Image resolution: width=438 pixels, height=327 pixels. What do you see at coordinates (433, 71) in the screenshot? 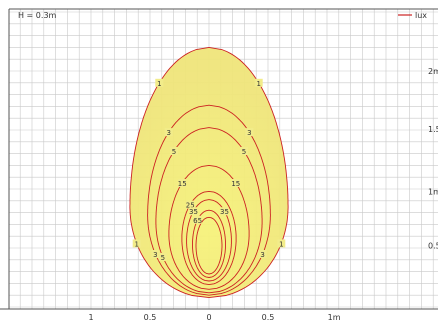
I see `y-tick-label-3: 2m` at bounding box center [433, 71].